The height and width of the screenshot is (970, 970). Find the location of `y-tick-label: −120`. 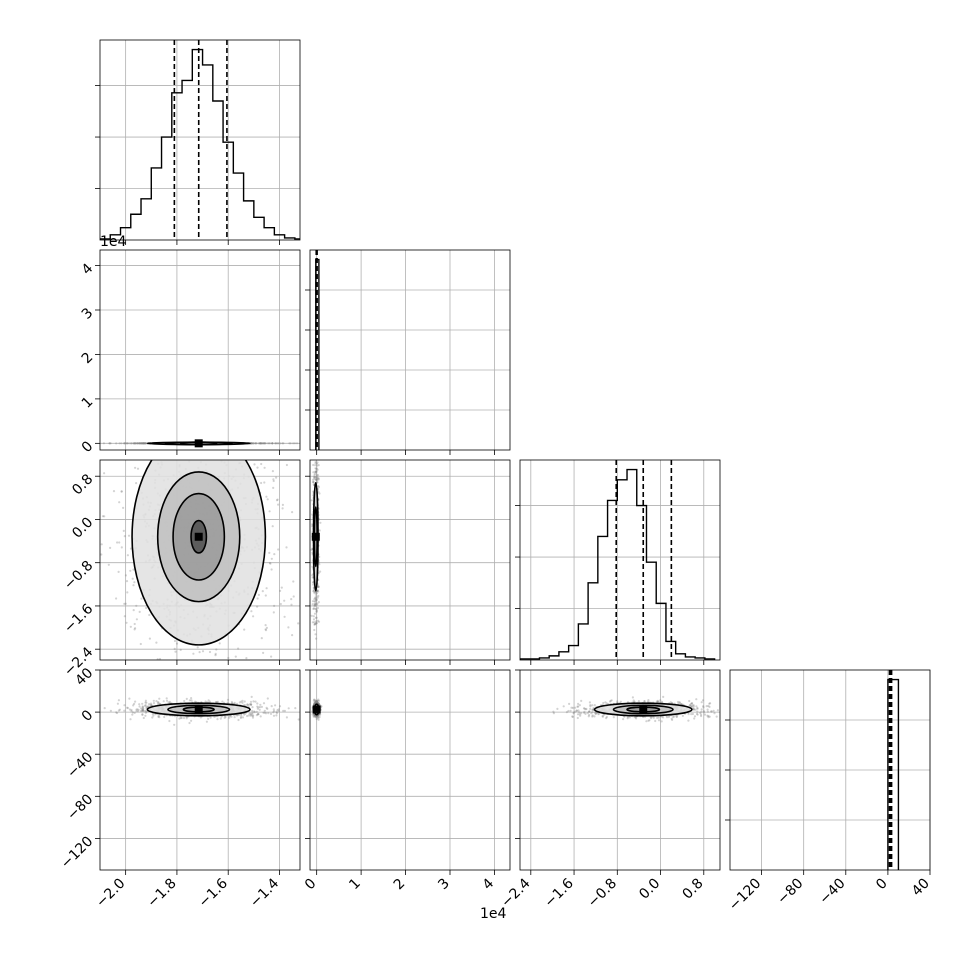

y-tick-label: −120 is located at coordinates (77, 852).